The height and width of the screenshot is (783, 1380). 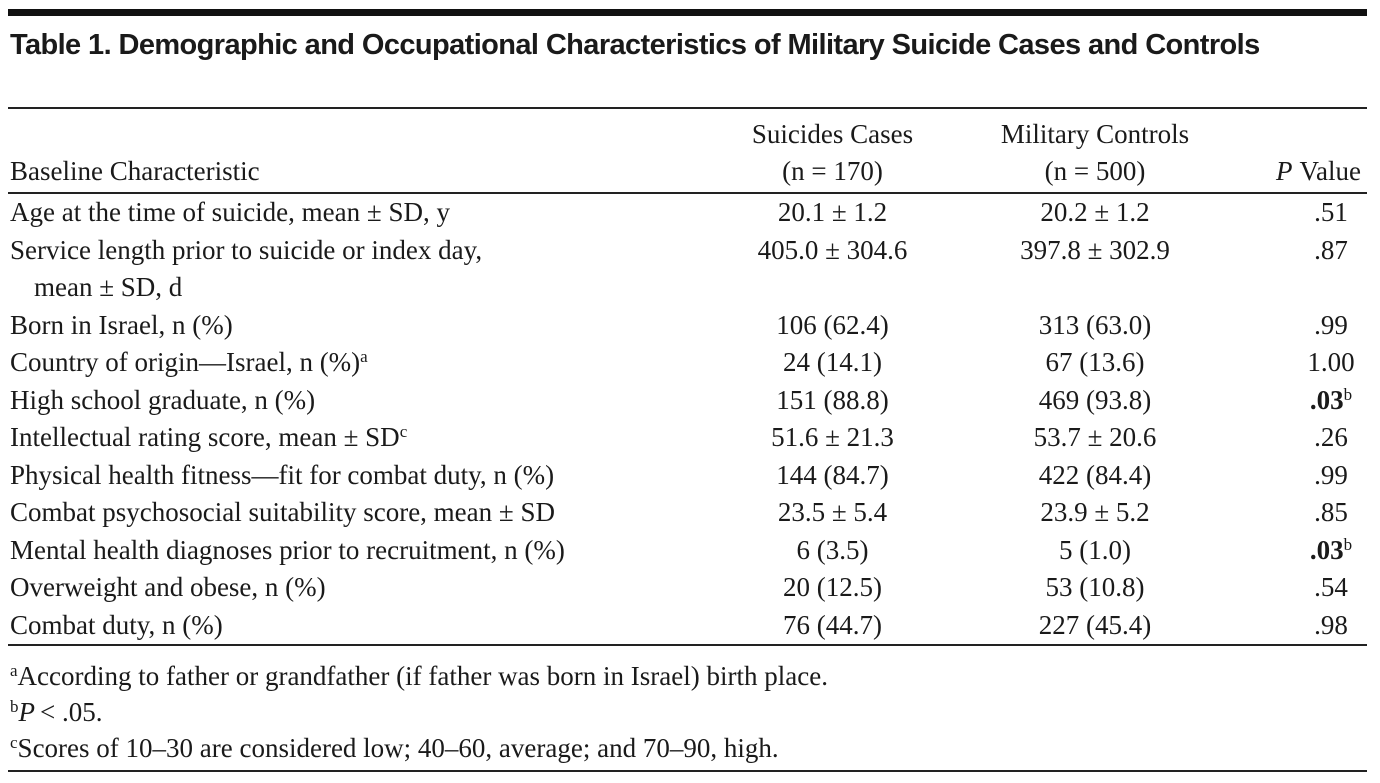 What do you see at coordinates (832, 474) in the screenshot?
I see `cell: 144 (84.7)` at bounding box center [832, 474].